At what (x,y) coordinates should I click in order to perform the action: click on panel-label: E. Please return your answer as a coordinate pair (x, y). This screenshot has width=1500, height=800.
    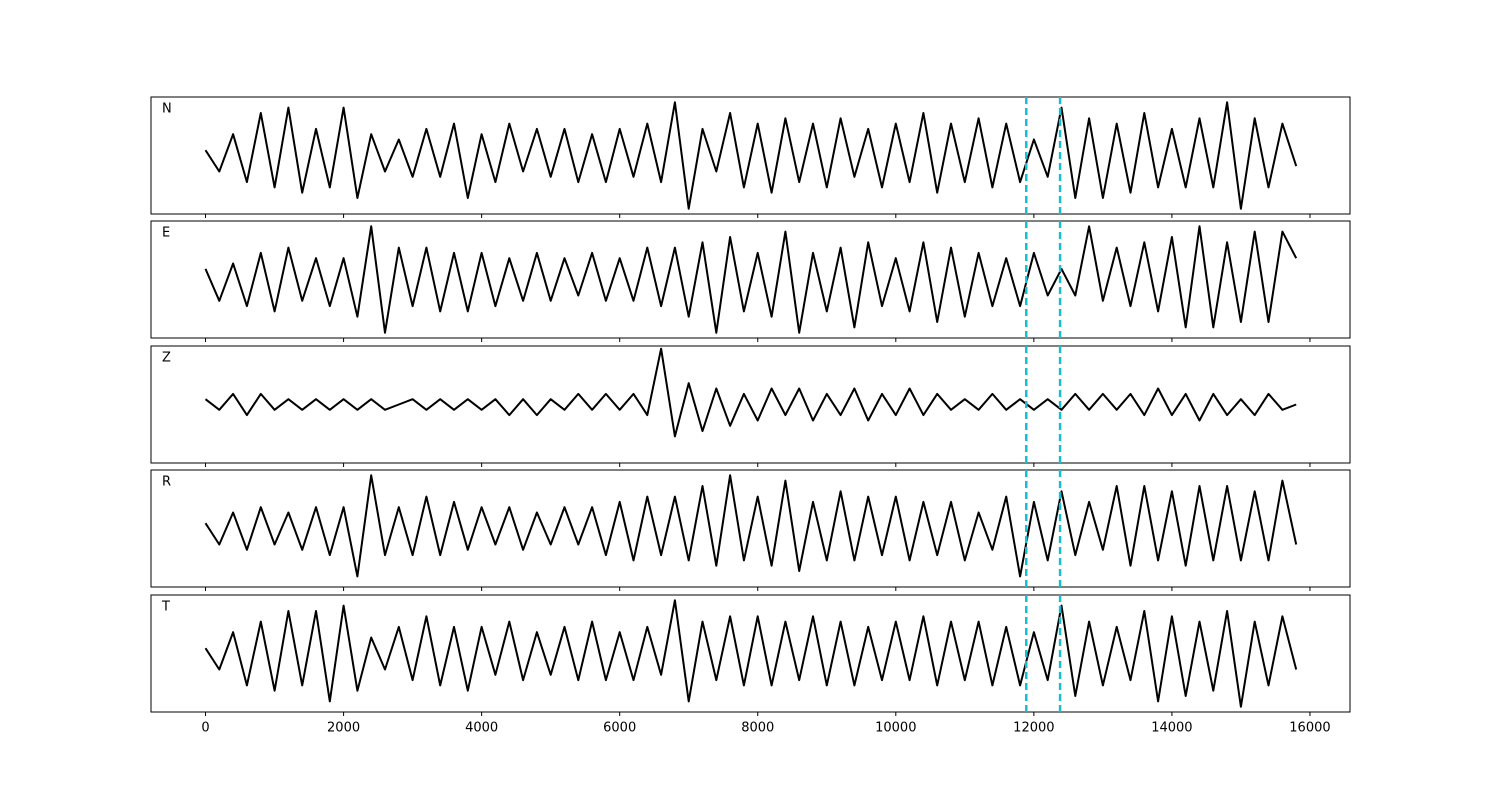
    Looking at the image, I should click on (166, 233).